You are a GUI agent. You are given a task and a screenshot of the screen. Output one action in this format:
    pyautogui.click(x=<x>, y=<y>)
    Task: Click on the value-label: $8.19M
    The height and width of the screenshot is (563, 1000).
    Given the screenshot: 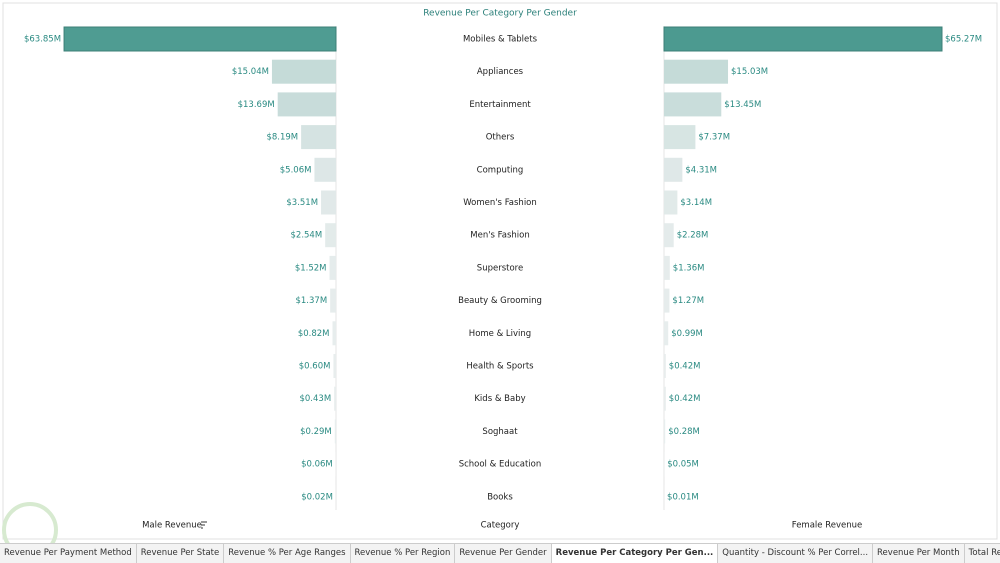 What is the action you would take?
    pyautogui.click(x=282, y=138)
    